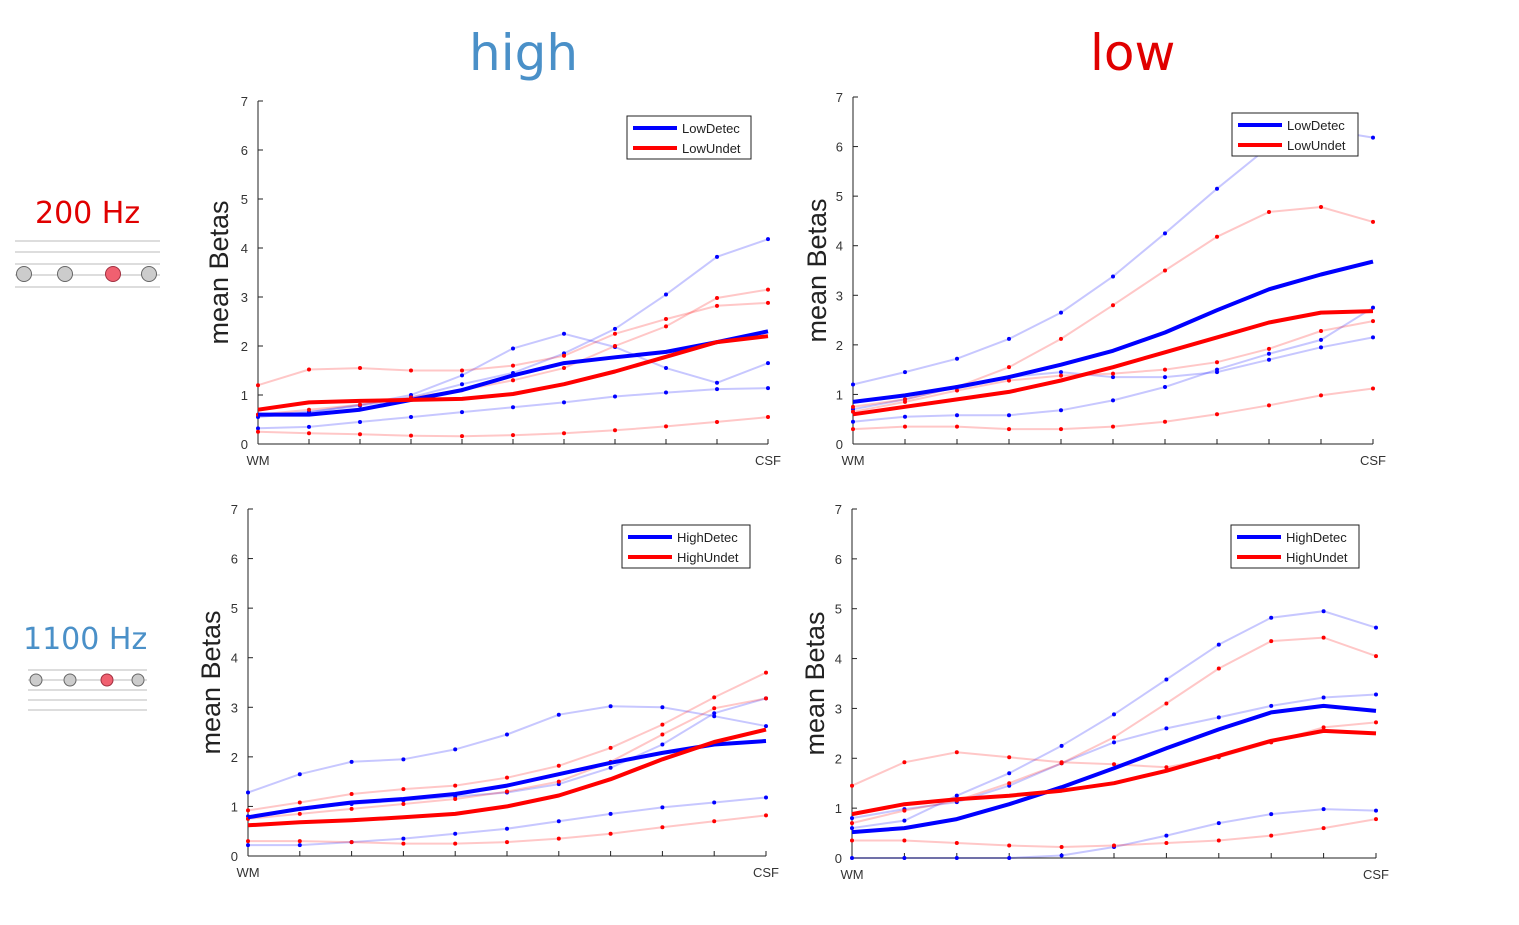 This screenshot has height=925, width=1519. I want to click on y-tick-label: 2, so click(838, 758).